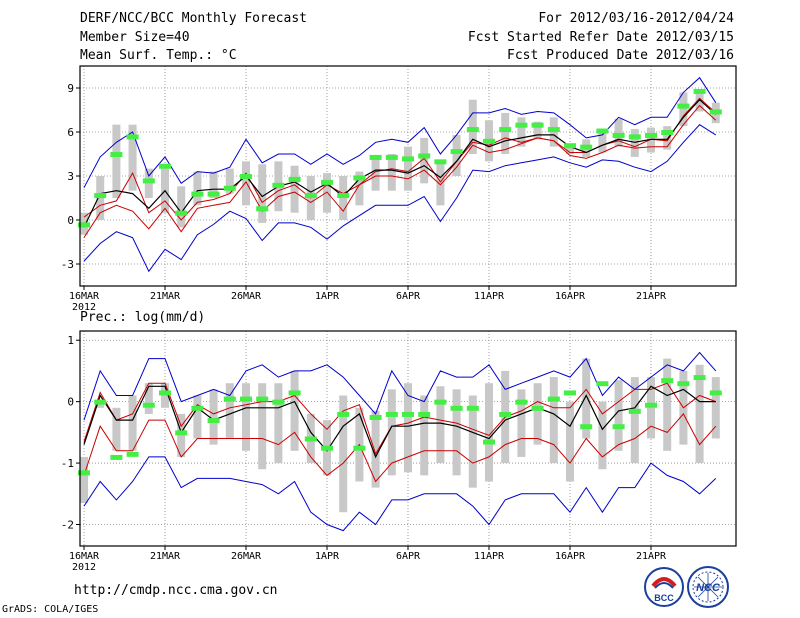  I want to click on prec-ytick-label: -2, so click(67, 525).